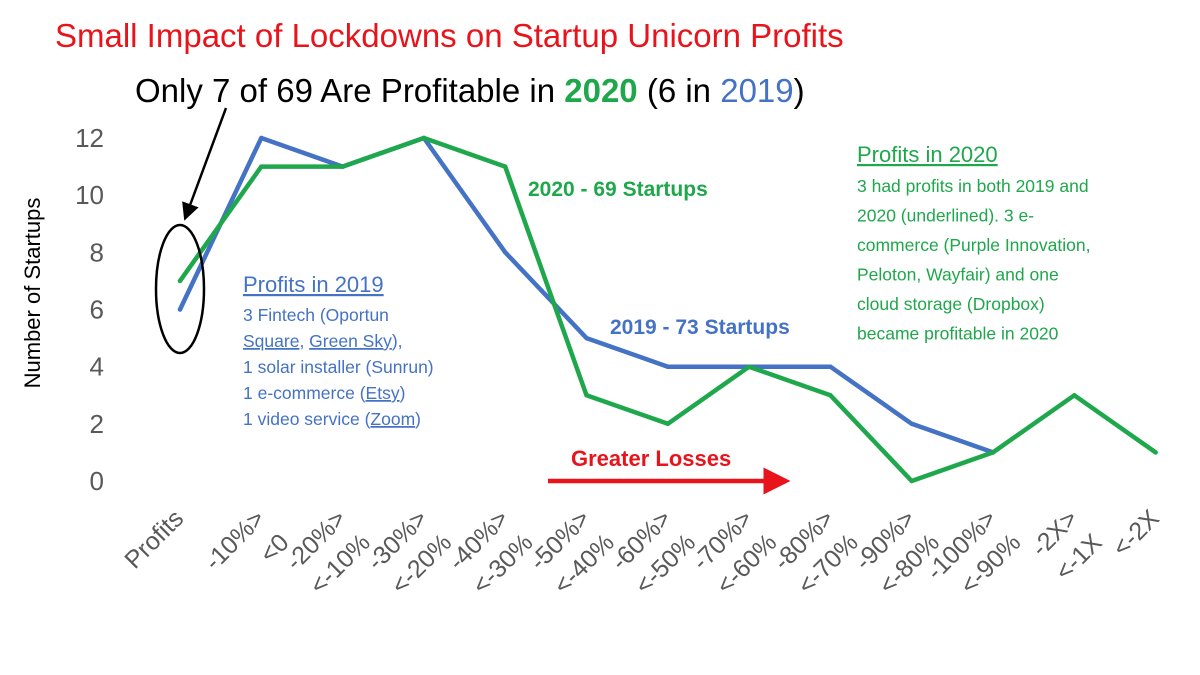  I want to click on y-tick-label: 12, so click(89, 138).